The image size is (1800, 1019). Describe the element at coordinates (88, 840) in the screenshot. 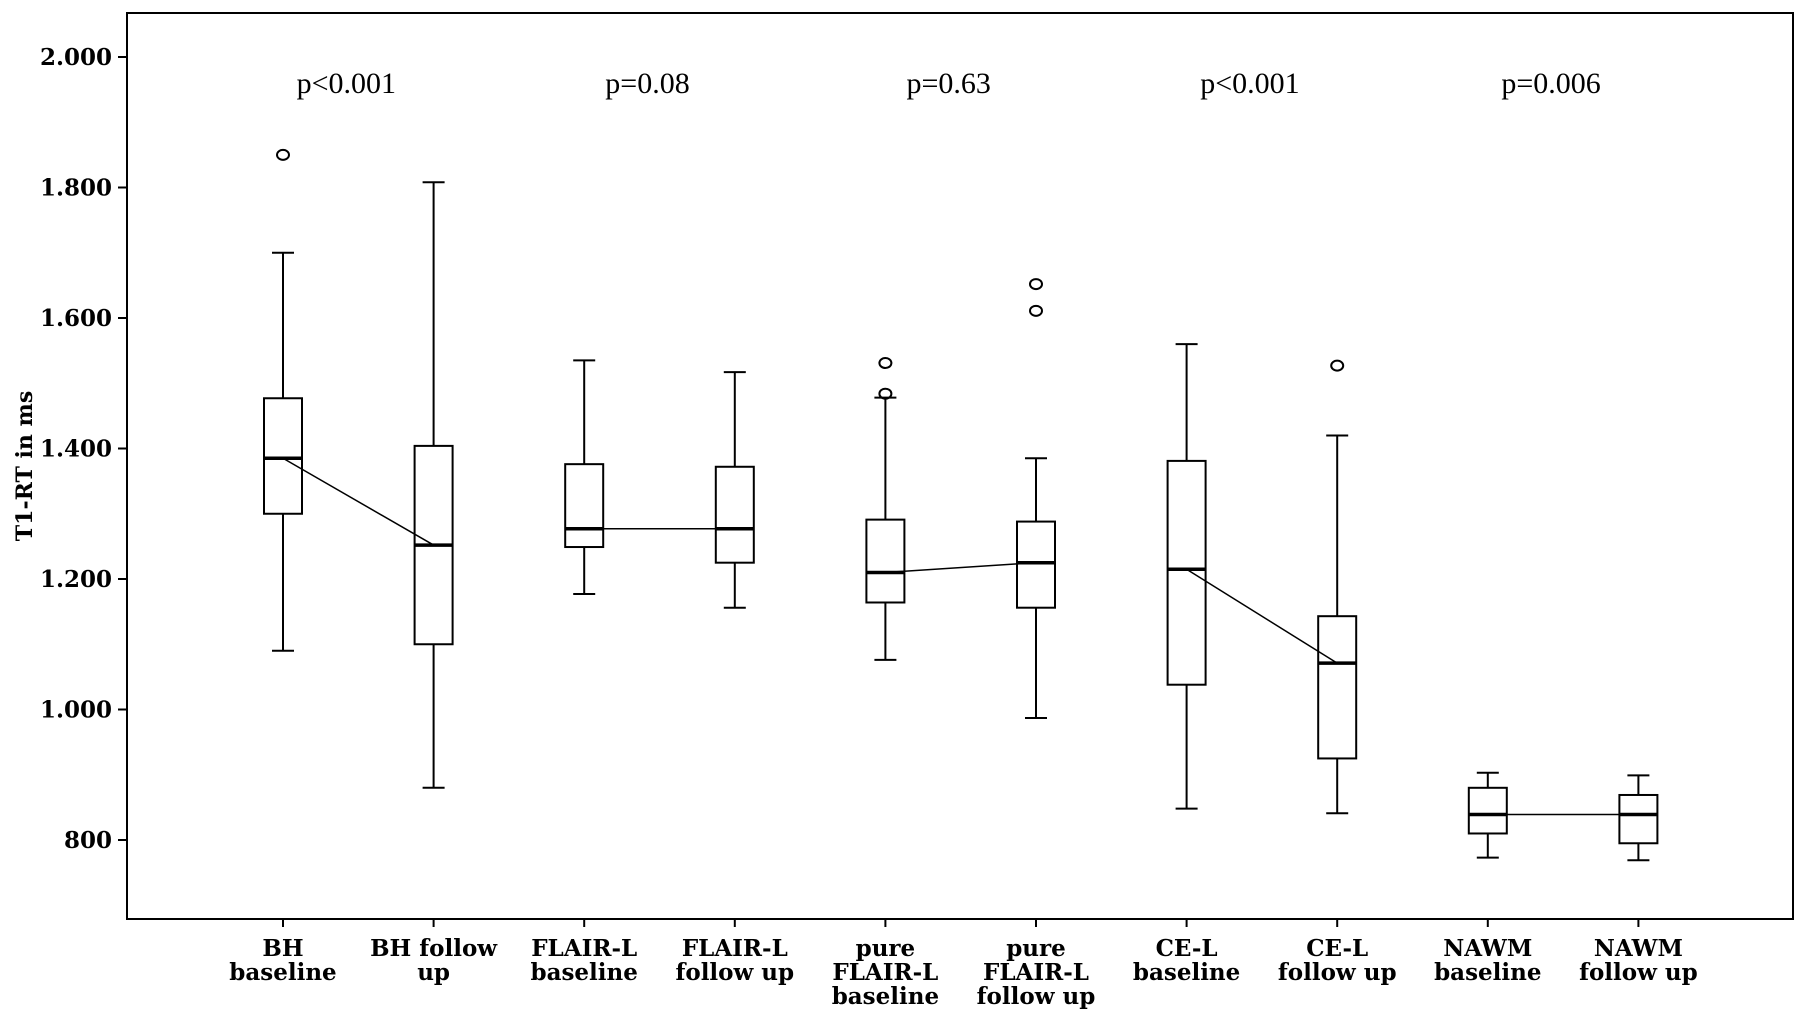

I see `y-tick-label: 800` at that location.